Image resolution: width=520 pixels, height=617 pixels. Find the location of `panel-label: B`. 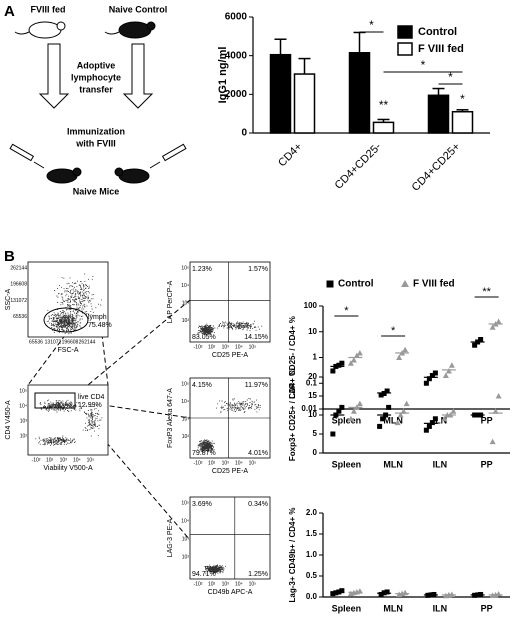

panel-label: B is located at coordinates (9, 256).